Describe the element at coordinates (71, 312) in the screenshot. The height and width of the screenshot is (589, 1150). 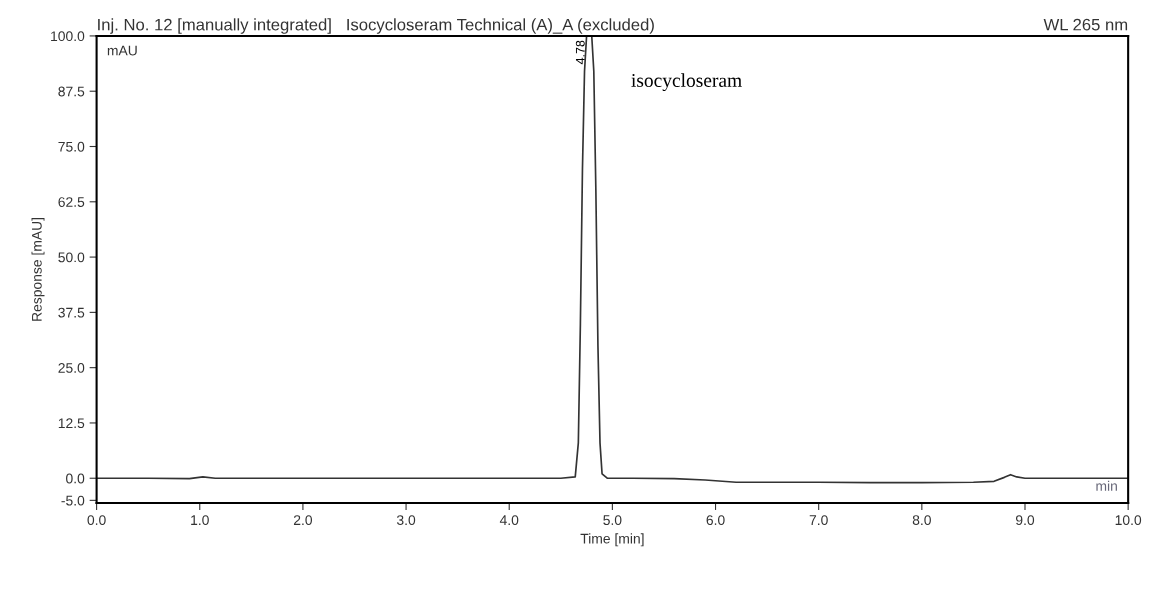
I see `y-tick-label: 37.5` at that location.